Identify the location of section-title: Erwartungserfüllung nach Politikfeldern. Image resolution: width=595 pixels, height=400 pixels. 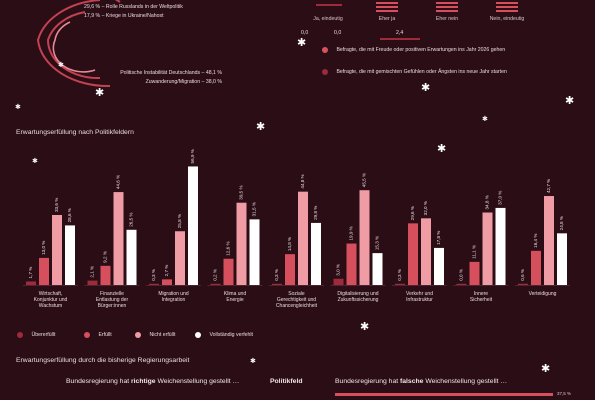
(75, 132).